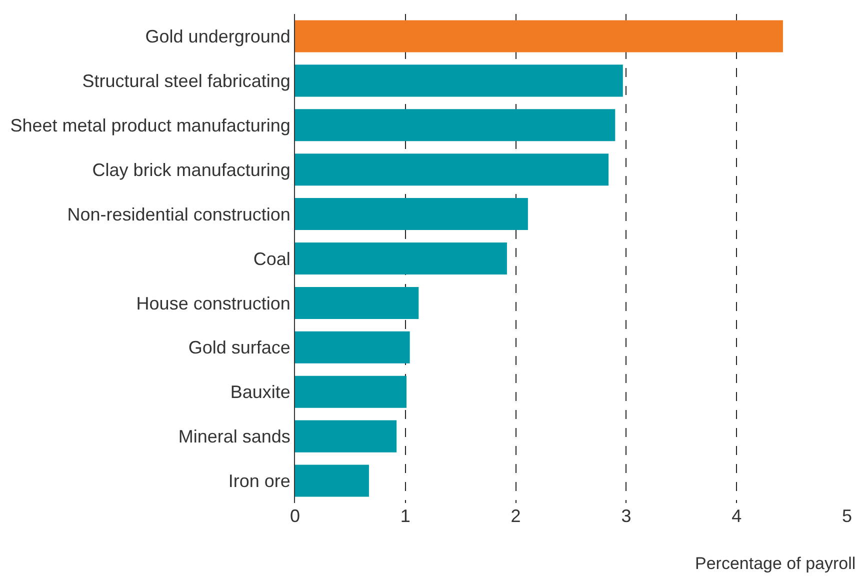 The width and height of the screenshot is (859, 583). What do you see at coordinates (260, 392) in the screenshot?
I see `y-tick-label: Bauxite` at bounding box center [260, 392].